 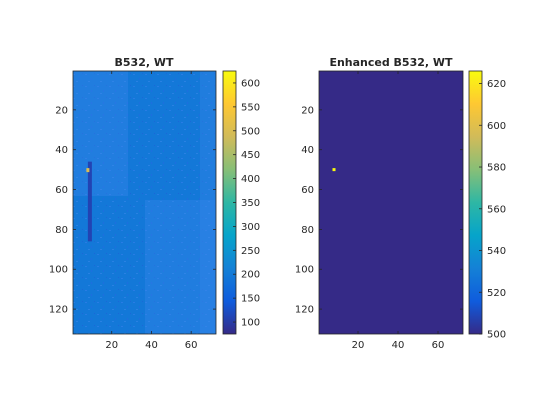 I want to click on right-colorbar-ticks: 500 520 540 560 580 600 620, so click(x=492, y=210).